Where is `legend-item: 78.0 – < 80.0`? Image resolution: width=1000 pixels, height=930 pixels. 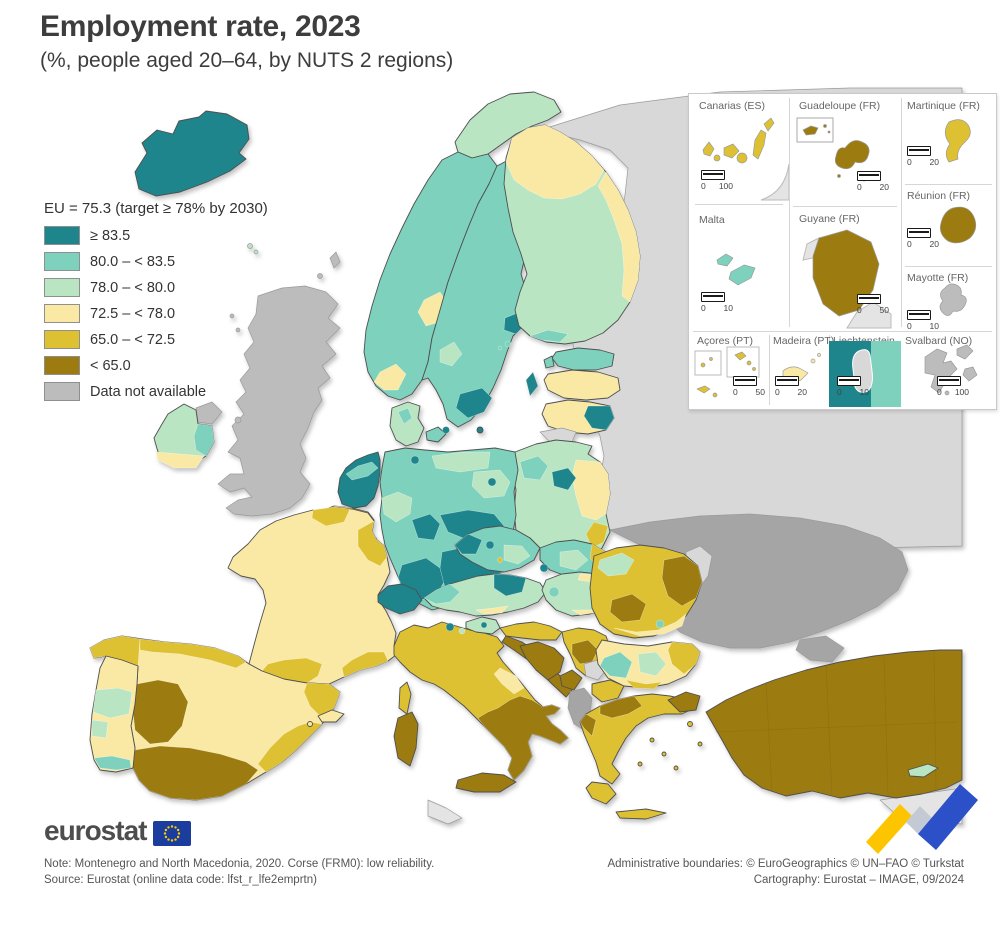 legend-item: 78.0 – < 80.0 is located at coordinates (156, 287).